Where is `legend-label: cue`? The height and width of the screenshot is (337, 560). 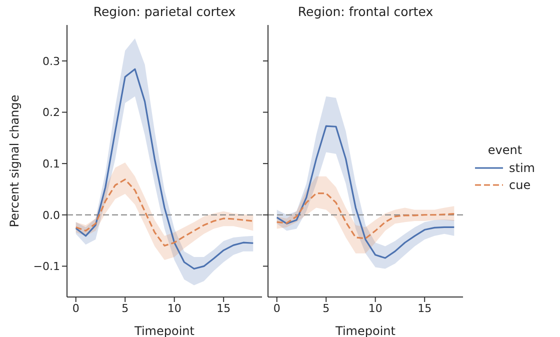
legend-label: cue is located at coordinates (520, 185).